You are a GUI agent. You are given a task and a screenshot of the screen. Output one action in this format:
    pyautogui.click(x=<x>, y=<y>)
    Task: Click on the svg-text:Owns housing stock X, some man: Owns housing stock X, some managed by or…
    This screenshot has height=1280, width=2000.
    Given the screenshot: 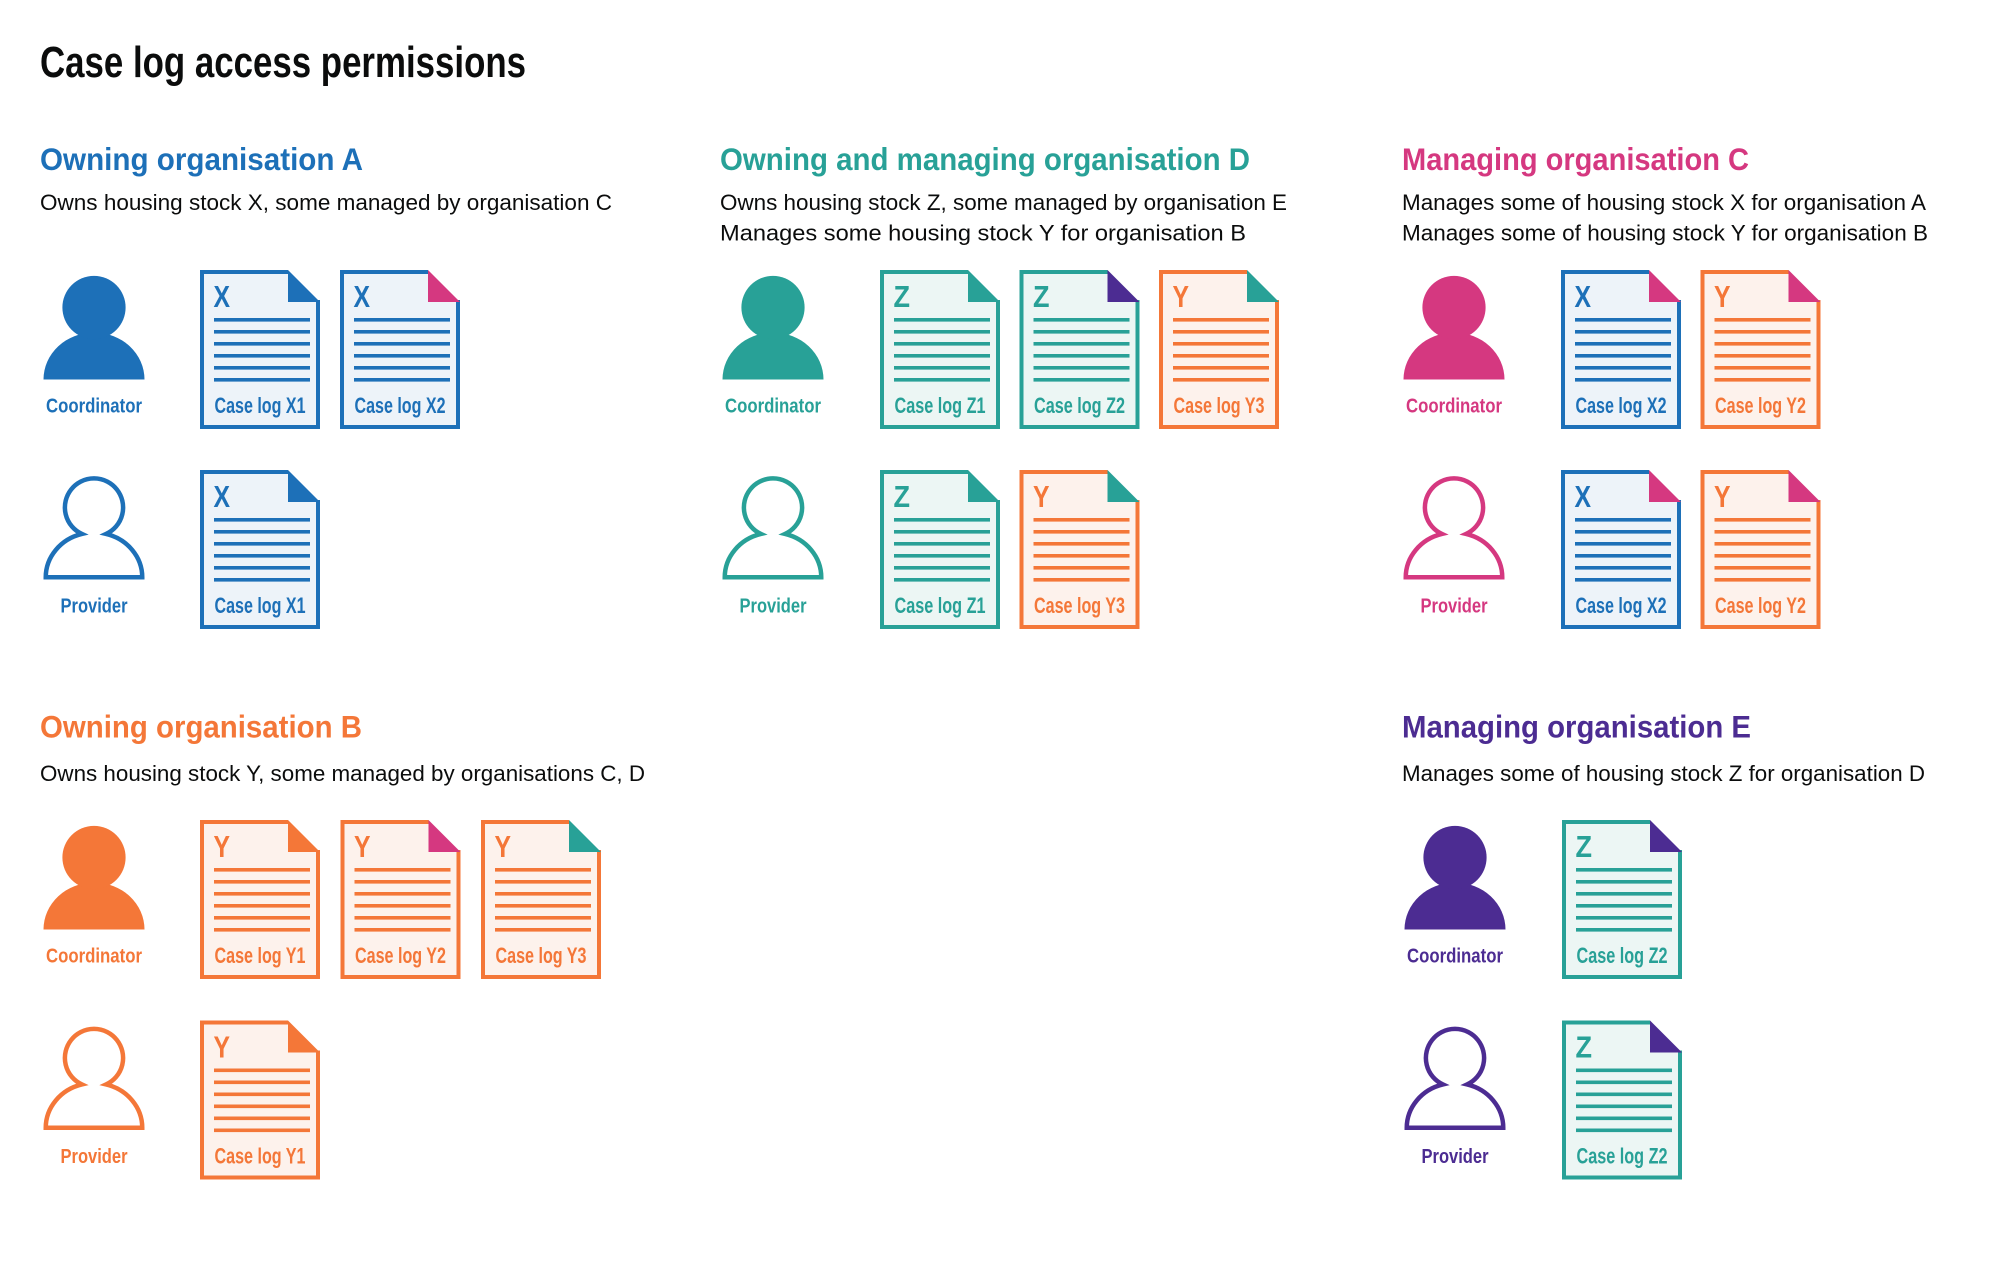 What is the action you would take?
    pyautogui.click(x=326, y=202)
    